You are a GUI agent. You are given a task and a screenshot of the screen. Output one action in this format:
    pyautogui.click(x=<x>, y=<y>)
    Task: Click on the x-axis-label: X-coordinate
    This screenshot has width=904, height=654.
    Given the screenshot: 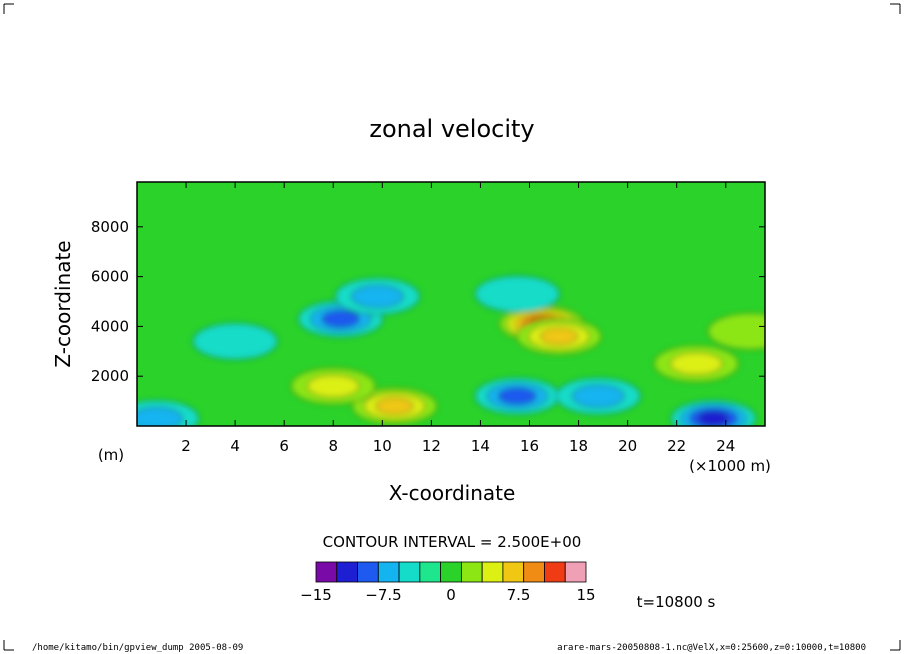 What is the action you would take?
    pyautogui.click(x=452, y=493)
    